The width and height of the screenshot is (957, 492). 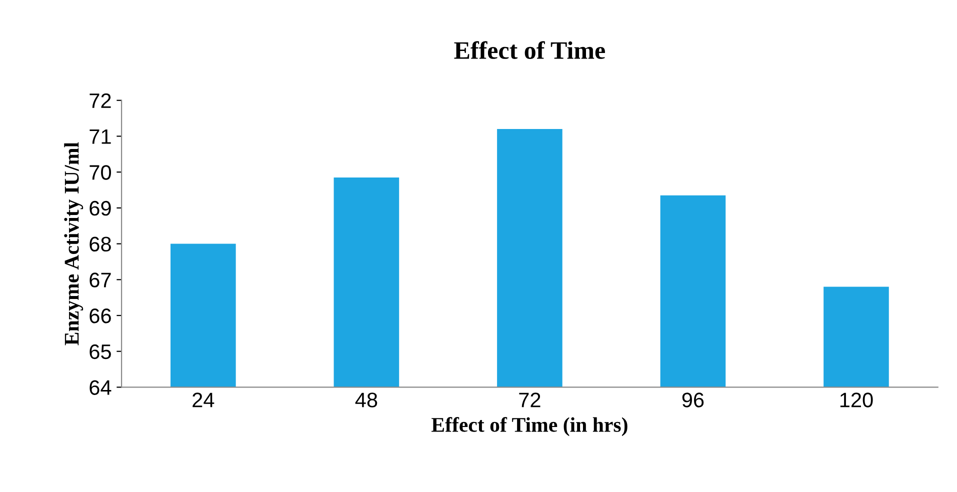 What do you see at coordinates (100, 352) in the screenshot?
I see `y-tick-label: 65` at bounding box center [100, 352].